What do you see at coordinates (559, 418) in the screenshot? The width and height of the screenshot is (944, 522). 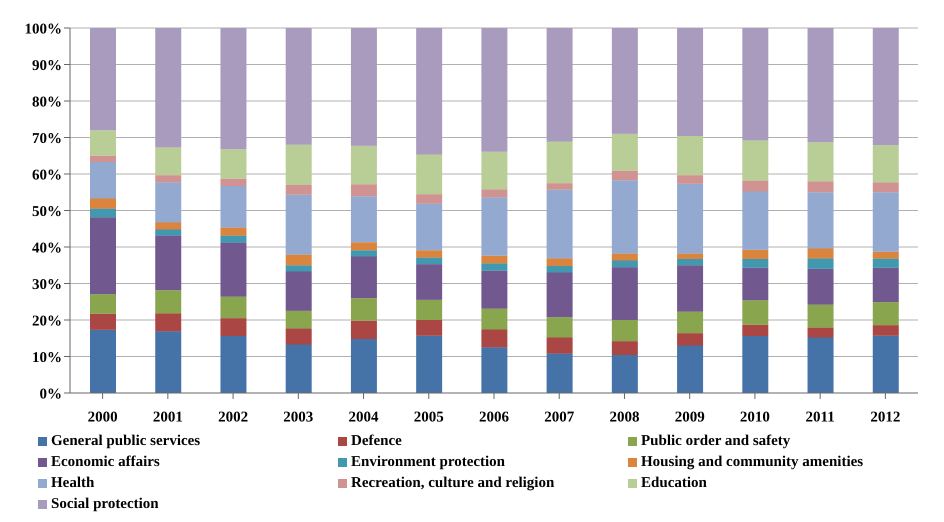 I see `x-tick-label: 2007` at bounding box center [559, 418].